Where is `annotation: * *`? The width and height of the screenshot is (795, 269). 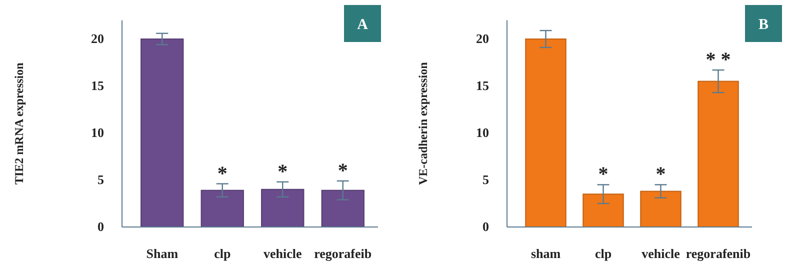
annotation: * * is located at coordinates (718, 60).